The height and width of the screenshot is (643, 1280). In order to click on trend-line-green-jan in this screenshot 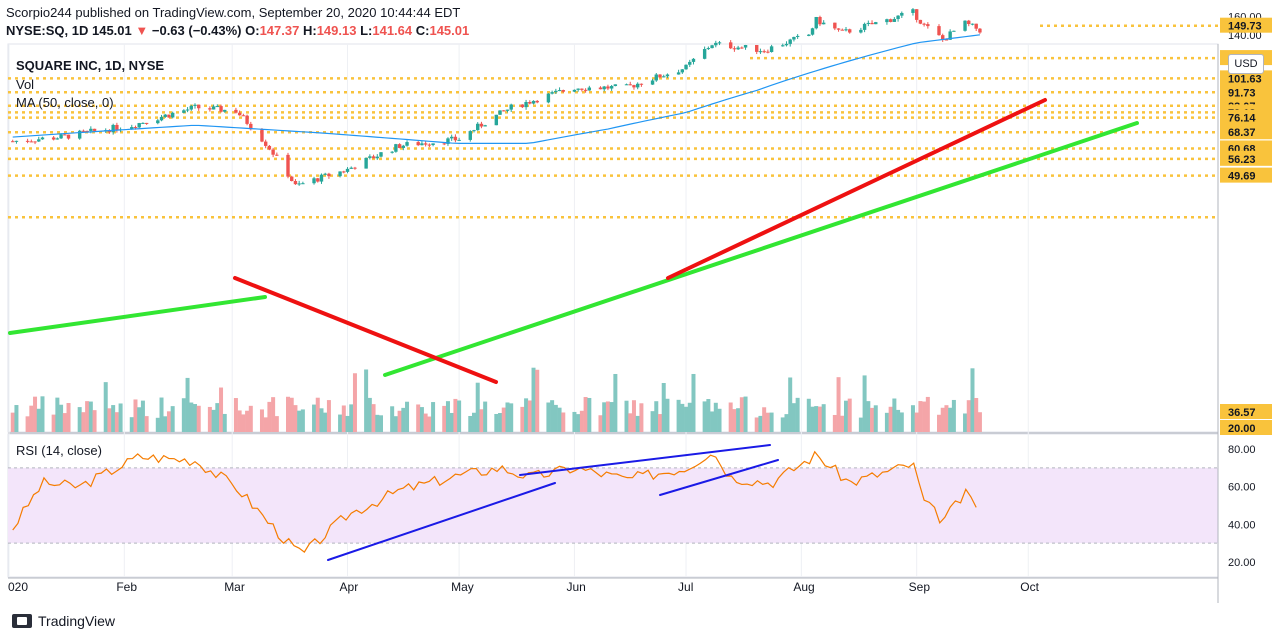, I will do `click(137, 315)`.